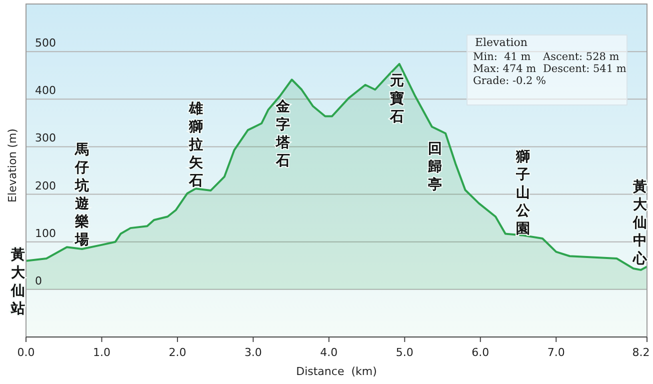 Image resolution: width=653 pixels, height=384 pixels. What do you see at coordinates (12, 165) in the screenshot?
I see `y-axis-title: Elevation (m)` at bounding box center [12, 165].